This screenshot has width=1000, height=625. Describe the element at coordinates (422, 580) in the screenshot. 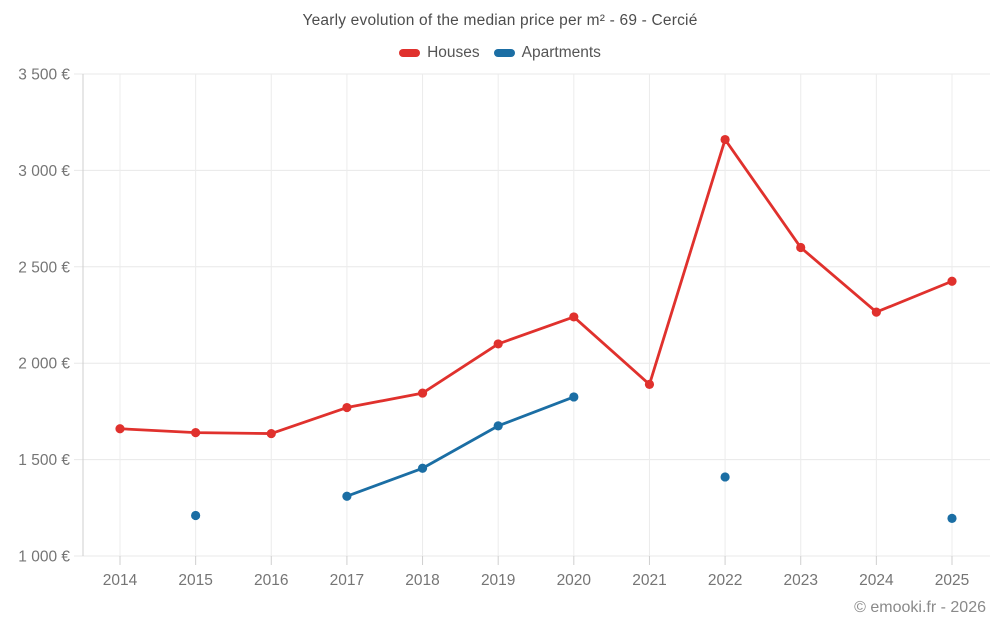

I see `x-axis-label: 2018` at that location.